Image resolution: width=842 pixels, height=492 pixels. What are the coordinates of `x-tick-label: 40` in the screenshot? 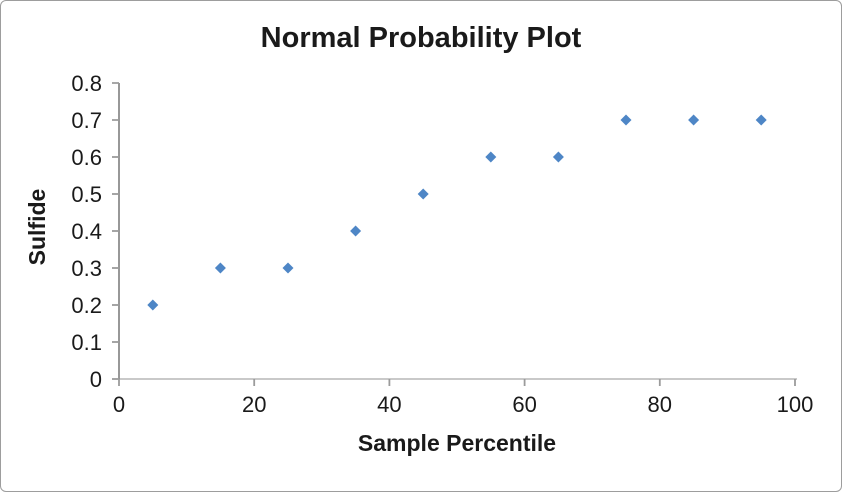 It's located at (389, 404).